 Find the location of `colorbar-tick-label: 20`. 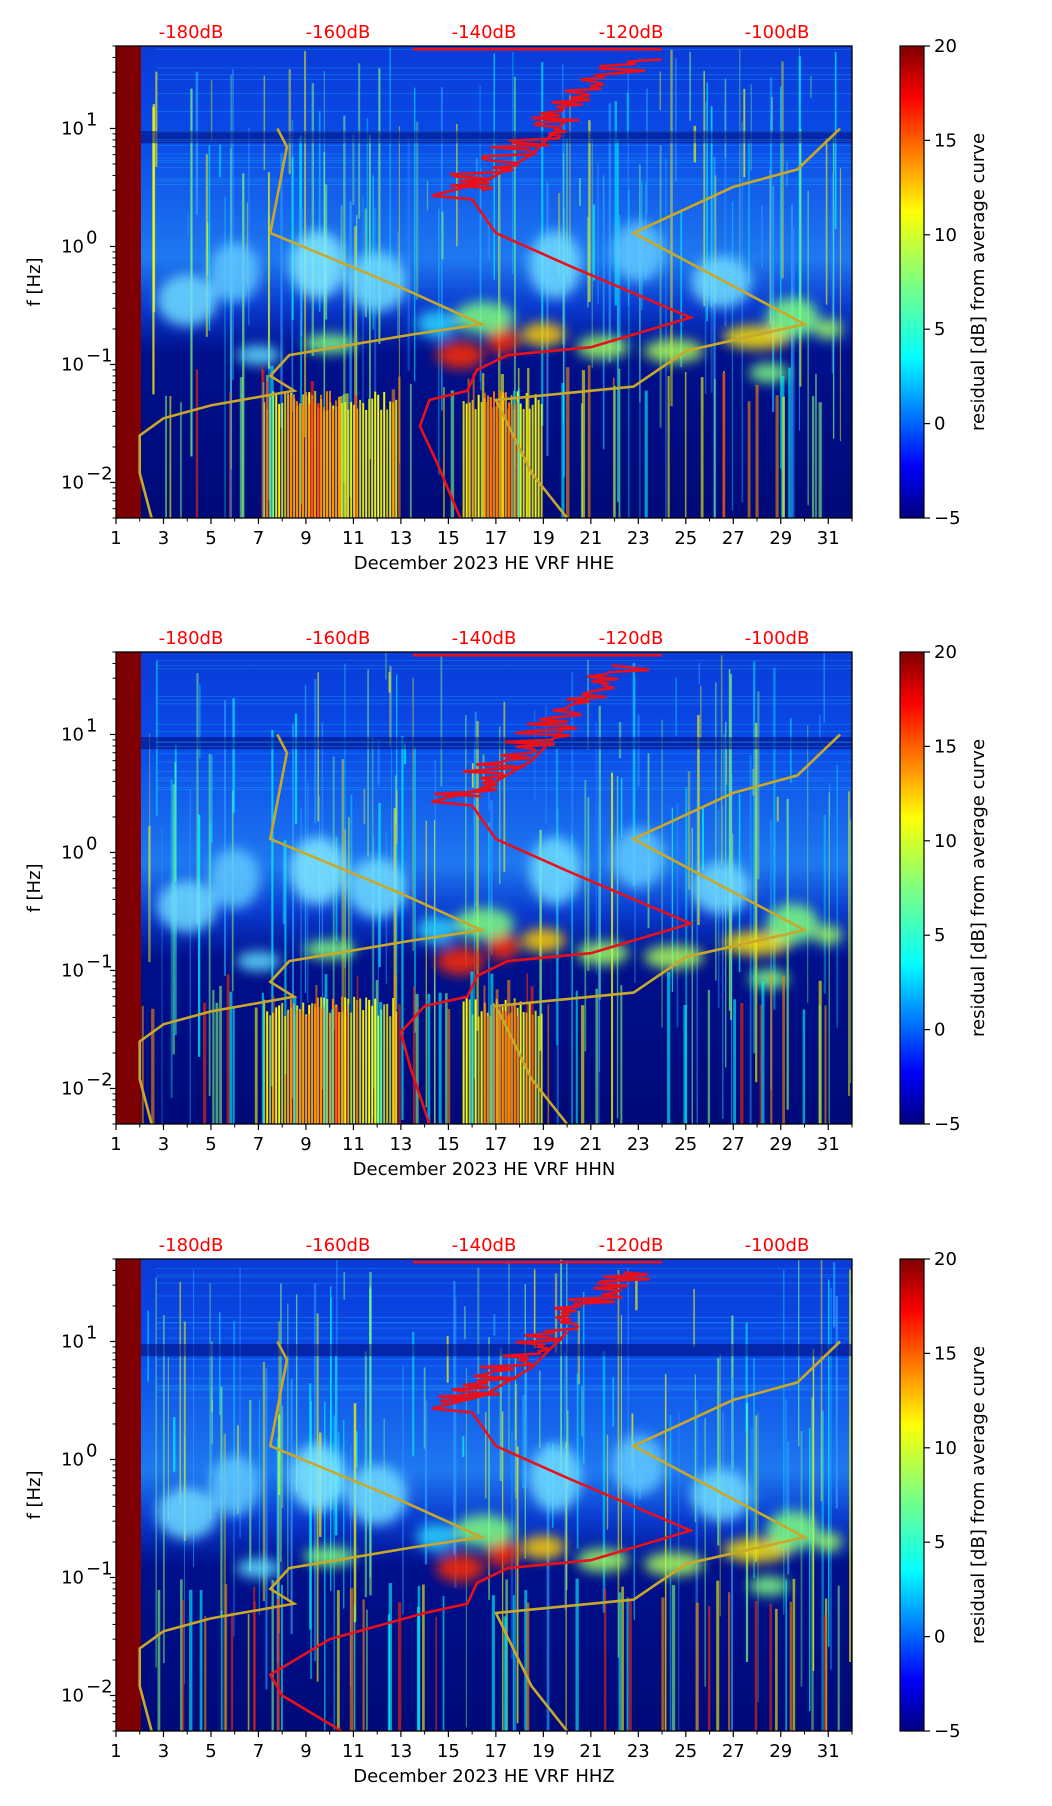

colorbar-tick-label: 20 is located at coordinates (945, 46).